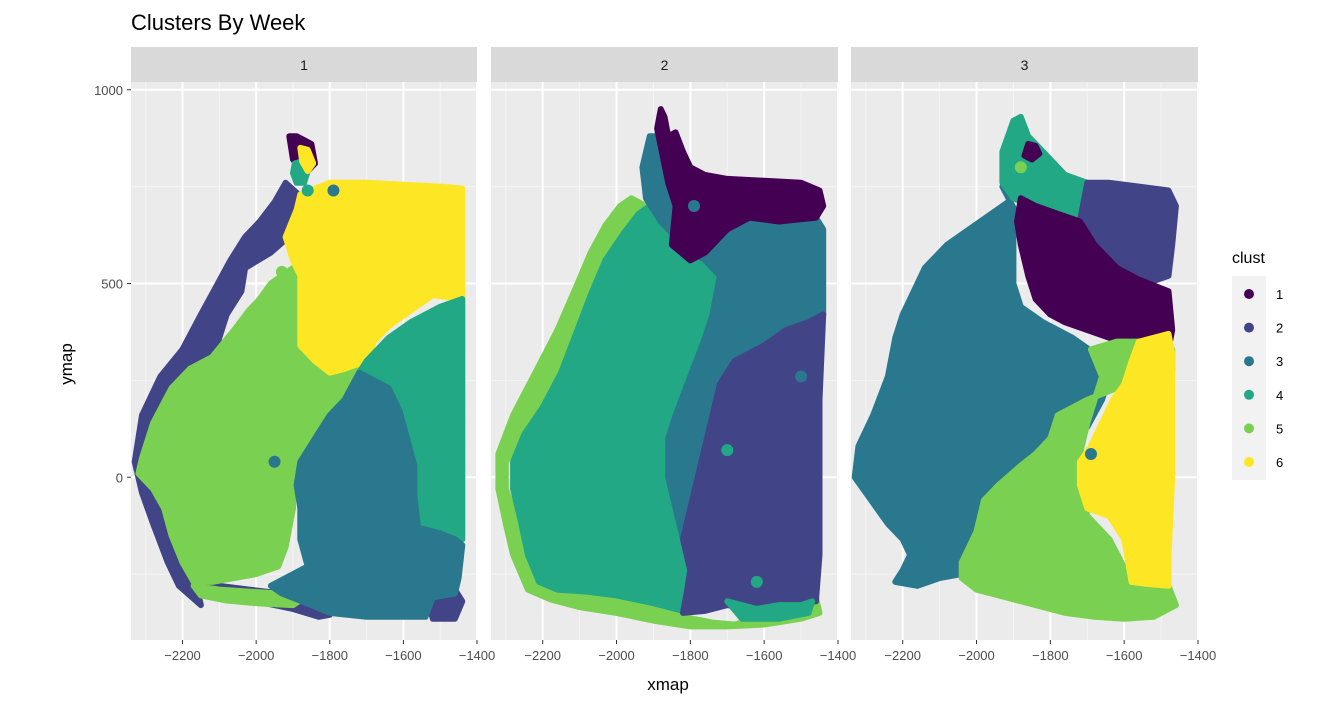  What do you see at coordinates (753, 463) in the screenshot?
I see `cluster-2-points` at bounding box center [753, 463].